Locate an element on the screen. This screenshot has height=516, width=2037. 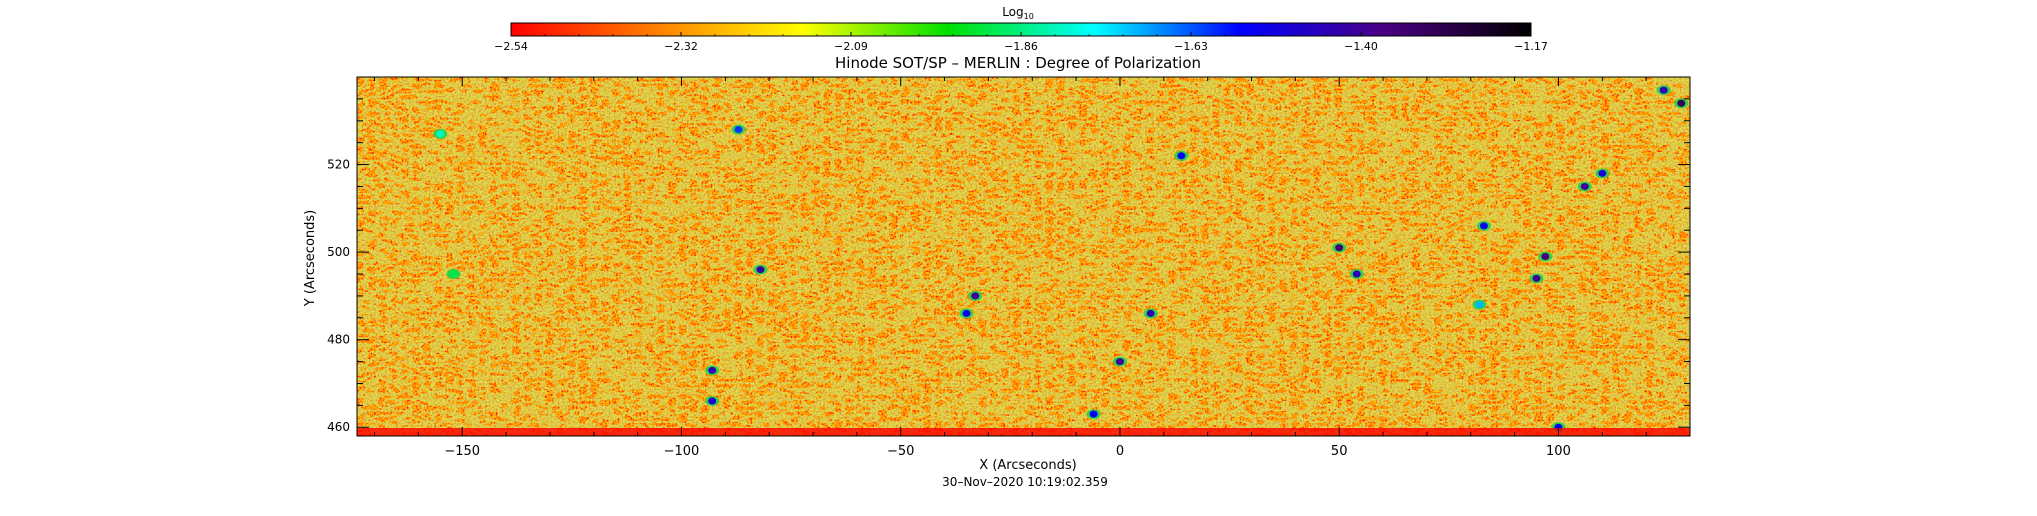
x-axis-label: X (Arcseconds) is located at coordinates (1027, 465).